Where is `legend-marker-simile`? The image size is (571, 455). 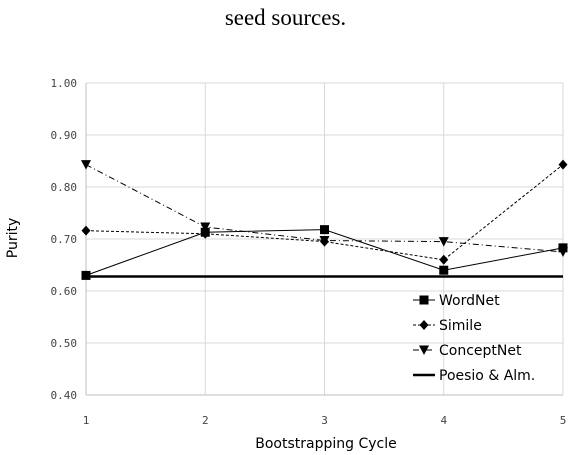 legend-marker-simile is located at coordinates (424, 325).